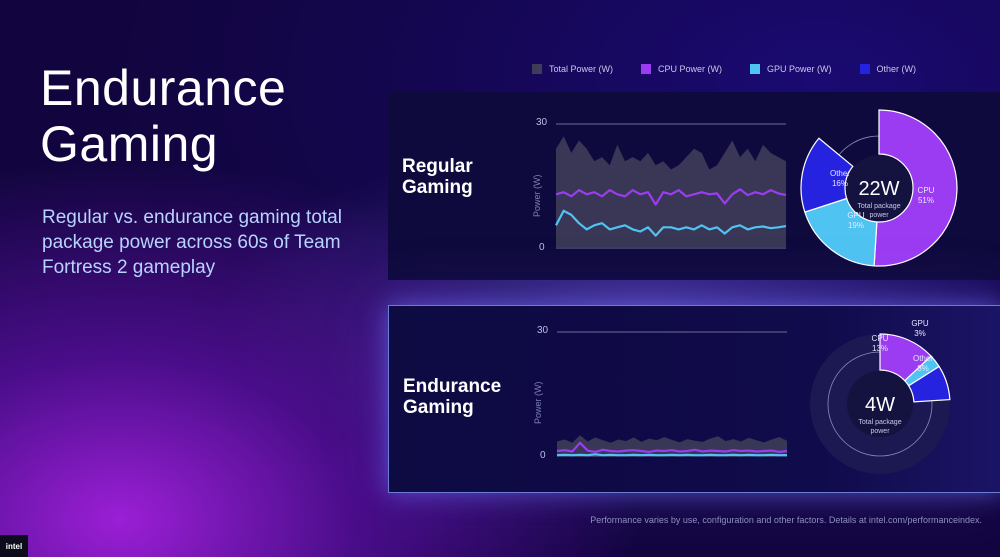 Image resolution: width=1000 pixels, height=557 pixels. What do you see at coordinates (864, 69) in the screenshot?
I see `legend-swatch-other` at bounding box center [864, 69].